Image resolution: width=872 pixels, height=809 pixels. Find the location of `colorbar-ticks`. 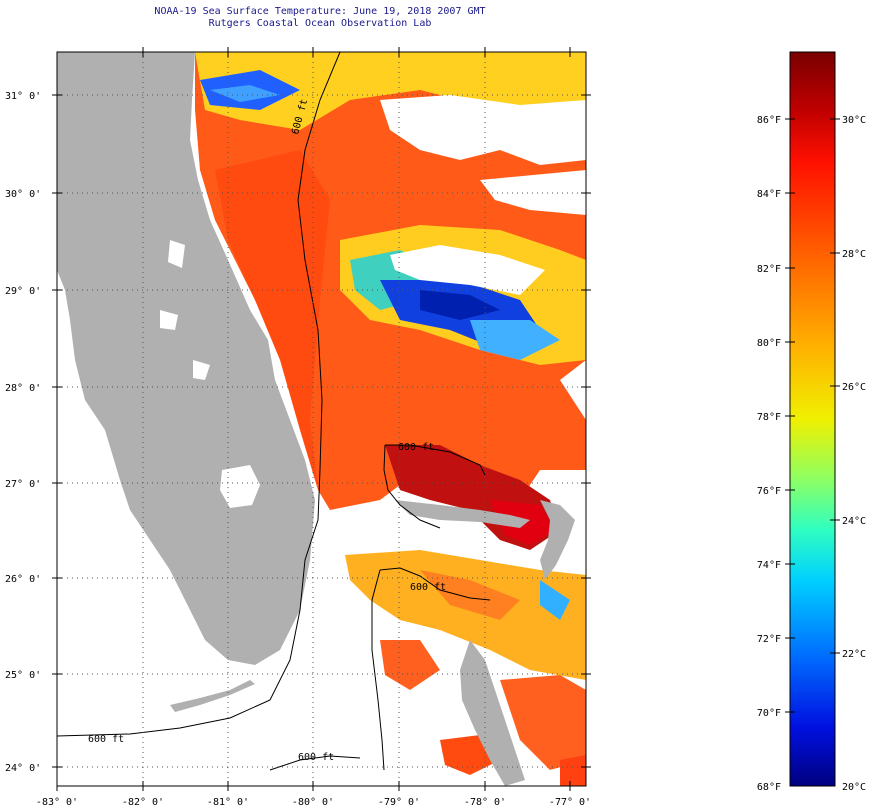

colorbar-ticks is located at coordinates (812, 415).